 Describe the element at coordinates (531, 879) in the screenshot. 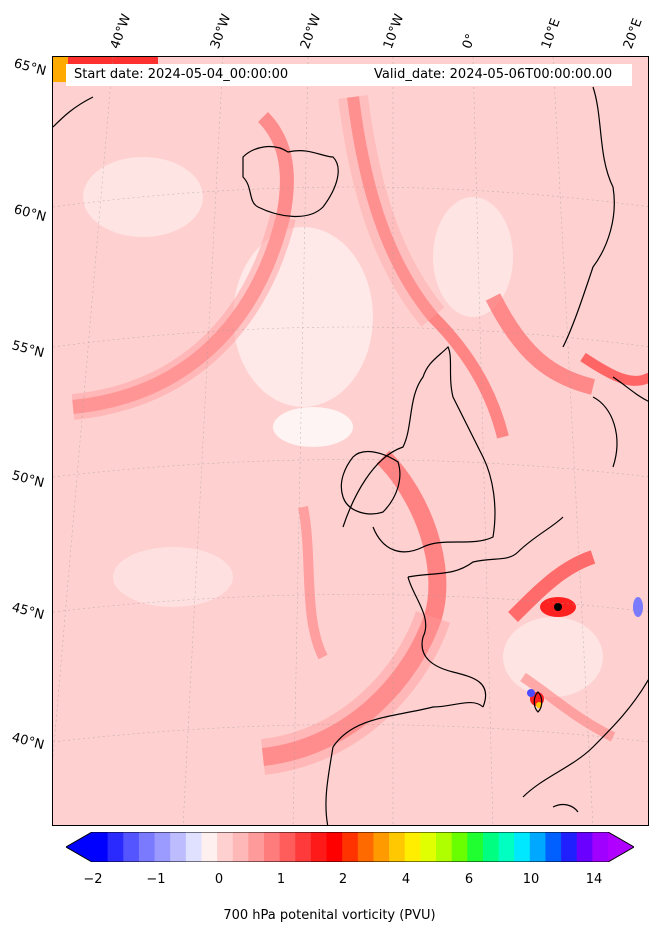

I see `colorbar-tick: 10` at that location.